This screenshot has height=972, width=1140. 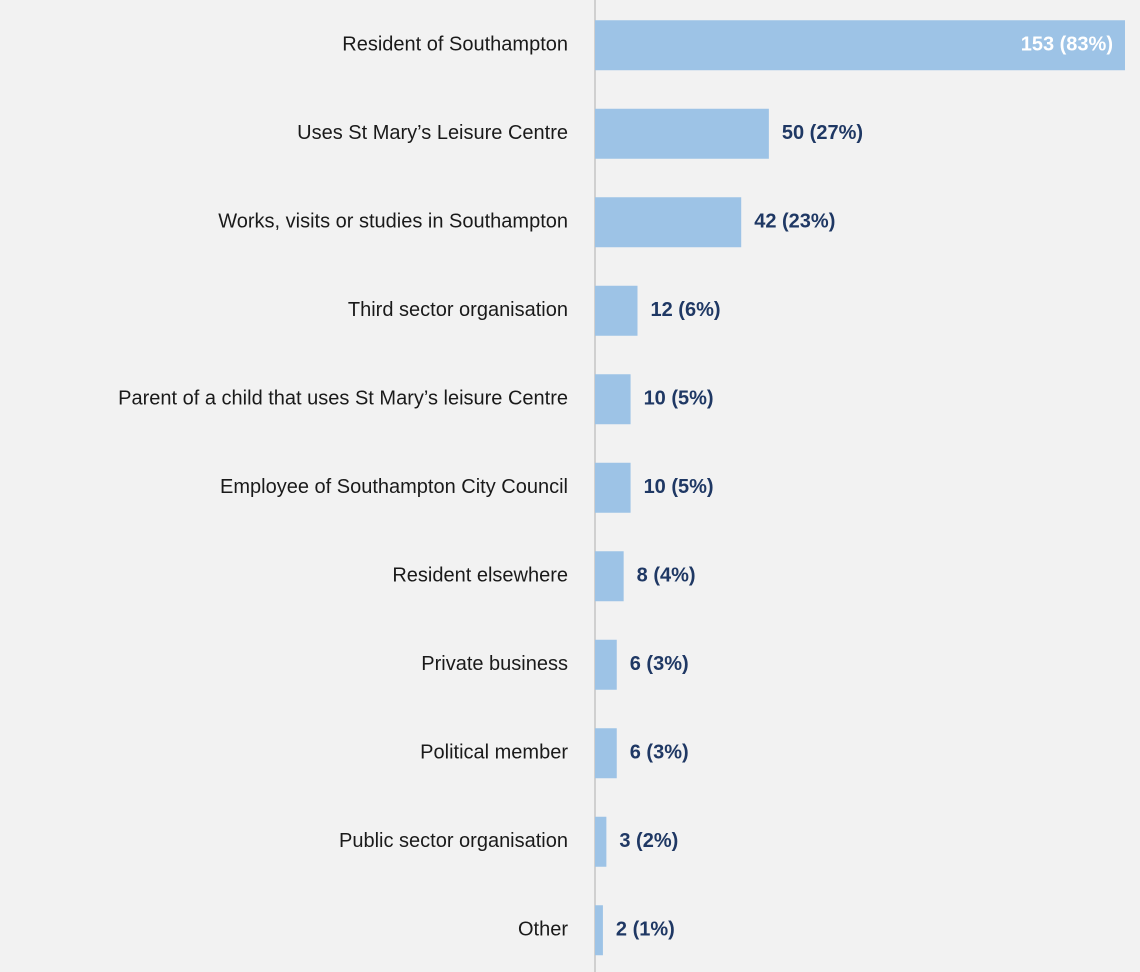 I want to click on value-label: 3 (2%), so click(x=648, y=841).